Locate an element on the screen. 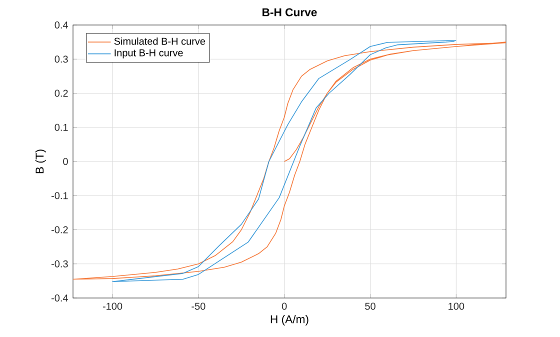 Image resolution: width=560 pixels, height=337 pixels. y-tick-label: -0.2 is located at coordinates (60, 230).